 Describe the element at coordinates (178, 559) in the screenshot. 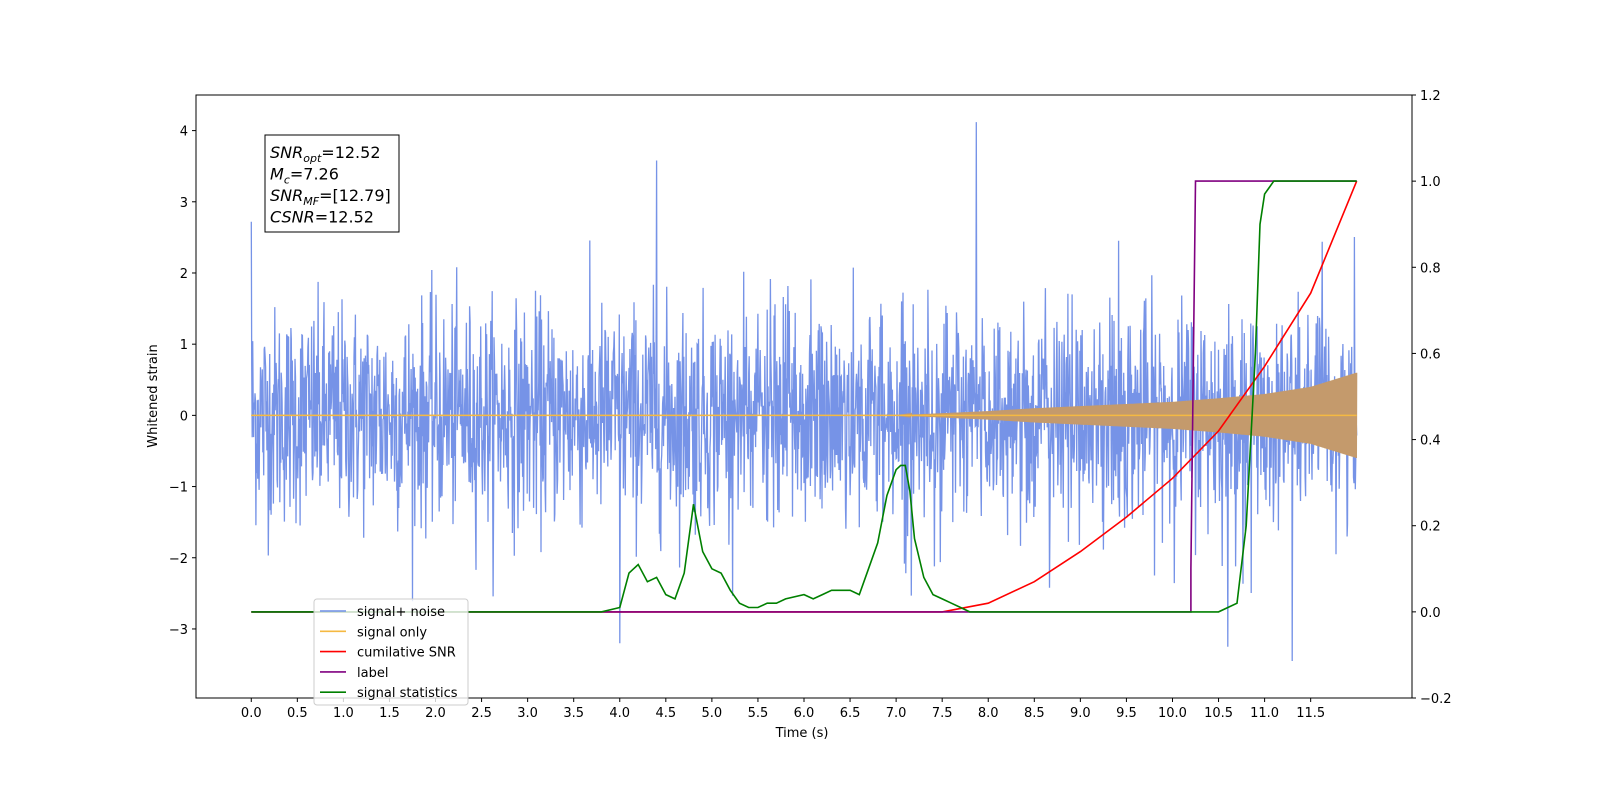

I see `y-tick-label: −2` at that location.